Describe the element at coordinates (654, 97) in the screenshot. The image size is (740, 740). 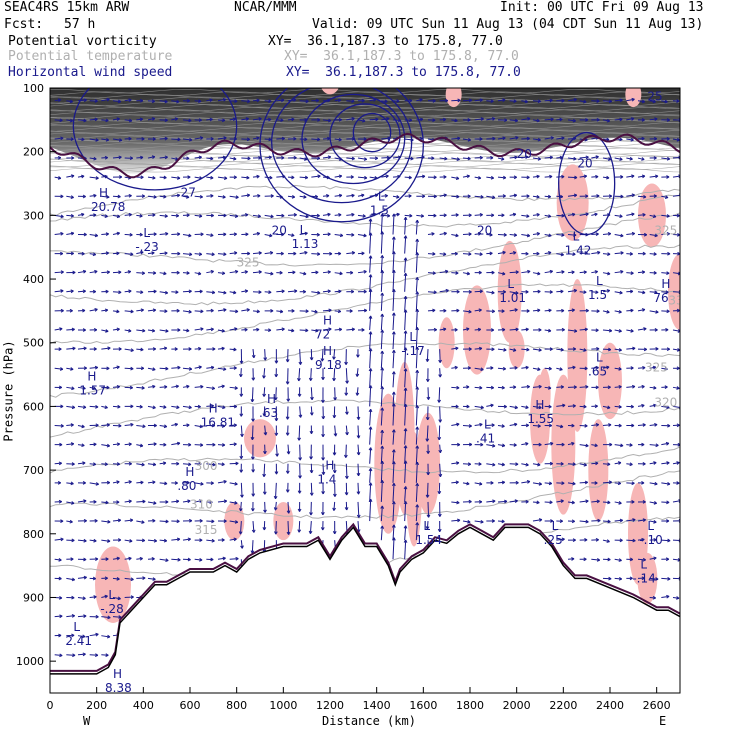
I see `pv-contour-label: 25` at that location.